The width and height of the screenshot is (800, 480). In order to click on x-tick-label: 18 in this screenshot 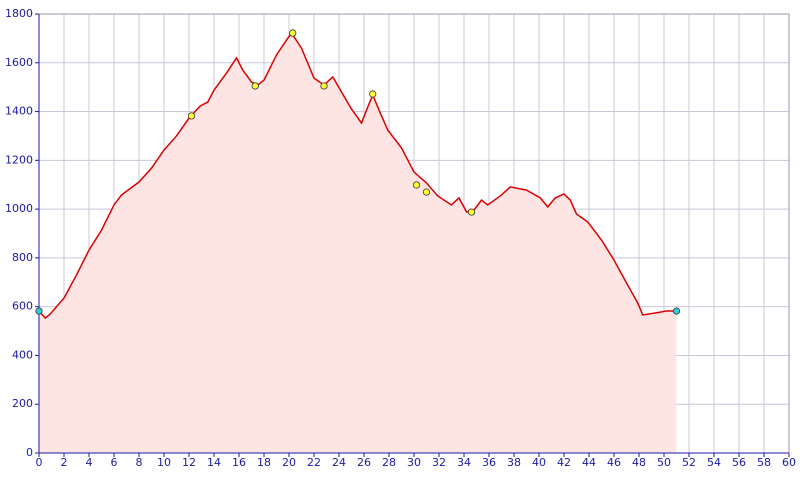, I will do `click(264, 462)`.